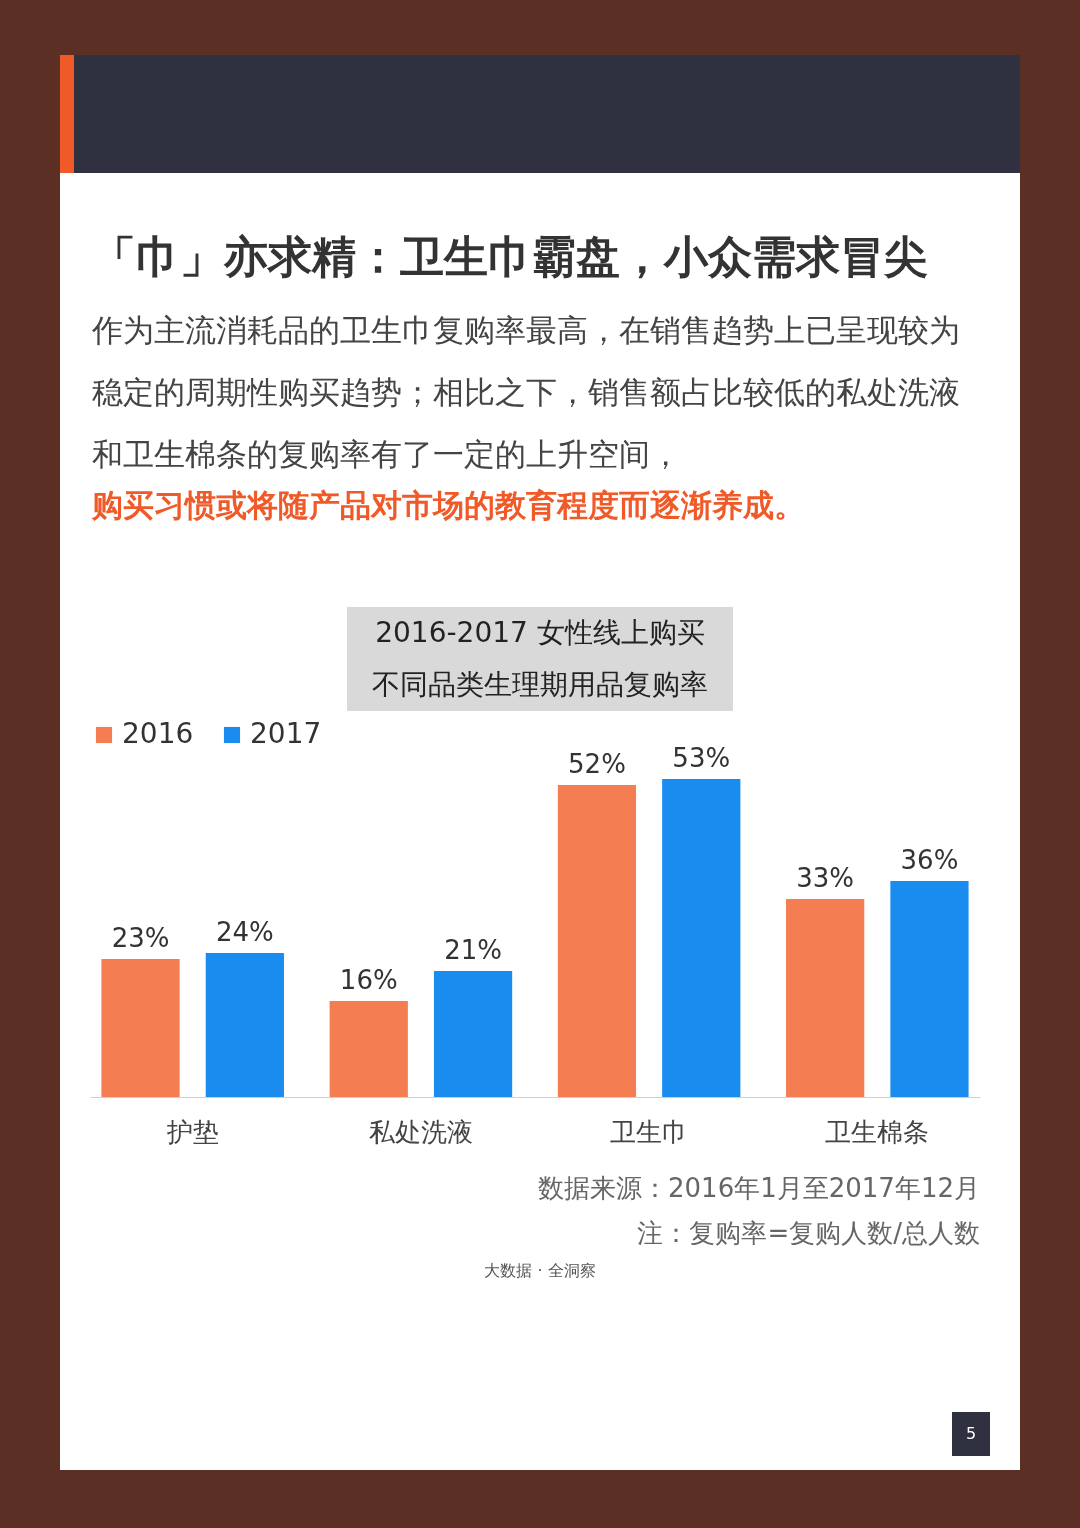  Describe the element at coordinates (473, 949) in the screenshot. I see `data-label: 21%` at that location.